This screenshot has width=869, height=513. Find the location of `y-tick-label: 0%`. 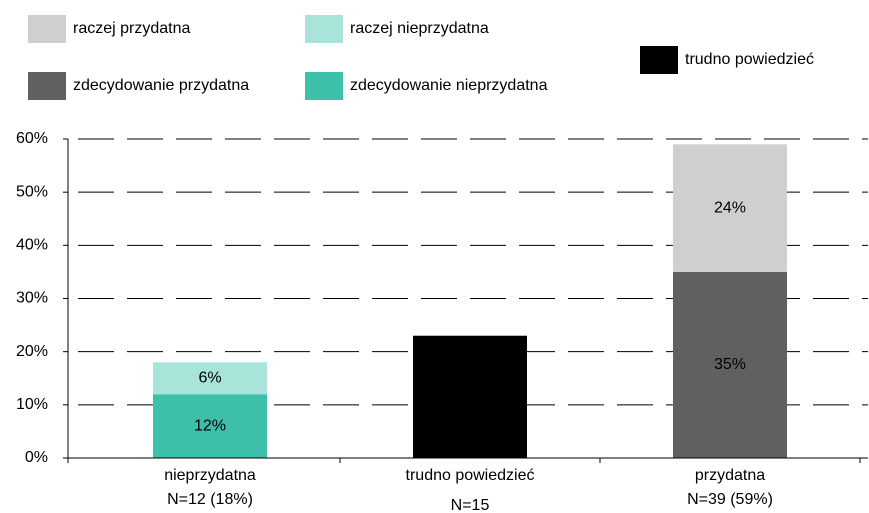

y-tick-label: 0% is located at coordinates (36, 457).